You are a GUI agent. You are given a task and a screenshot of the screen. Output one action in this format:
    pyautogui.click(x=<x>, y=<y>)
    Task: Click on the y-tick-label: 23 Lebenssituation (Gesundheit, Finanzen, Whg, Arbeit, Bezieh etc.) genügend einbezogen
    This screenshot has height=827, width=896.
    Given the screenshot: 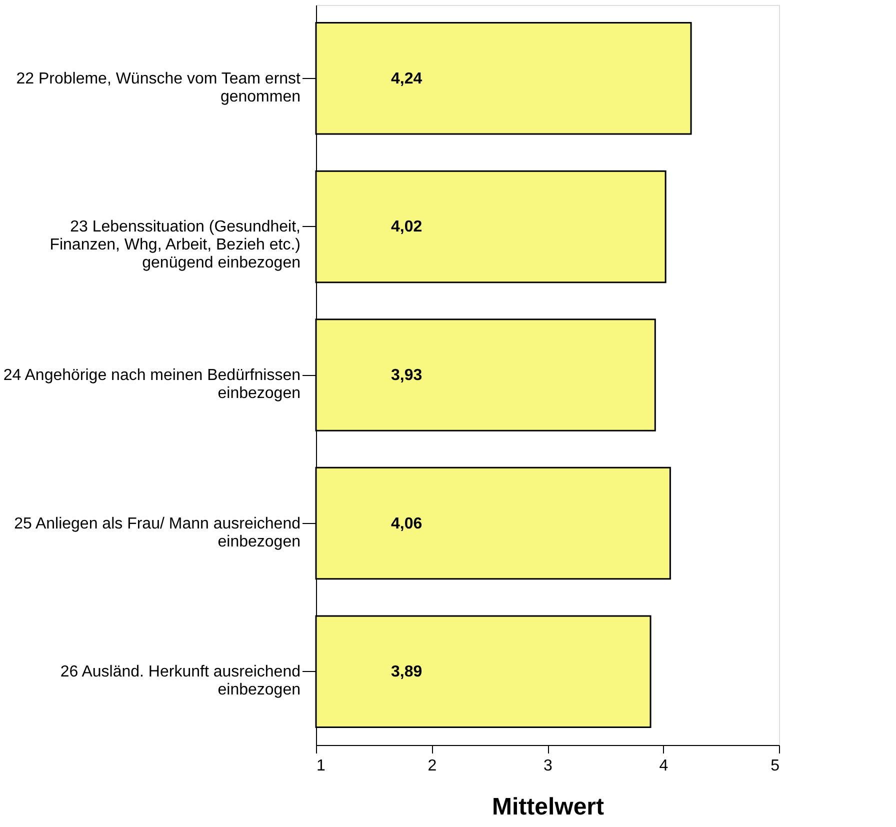 What is the action you would take?
    pyautogui.click(x=175, y=245)
    